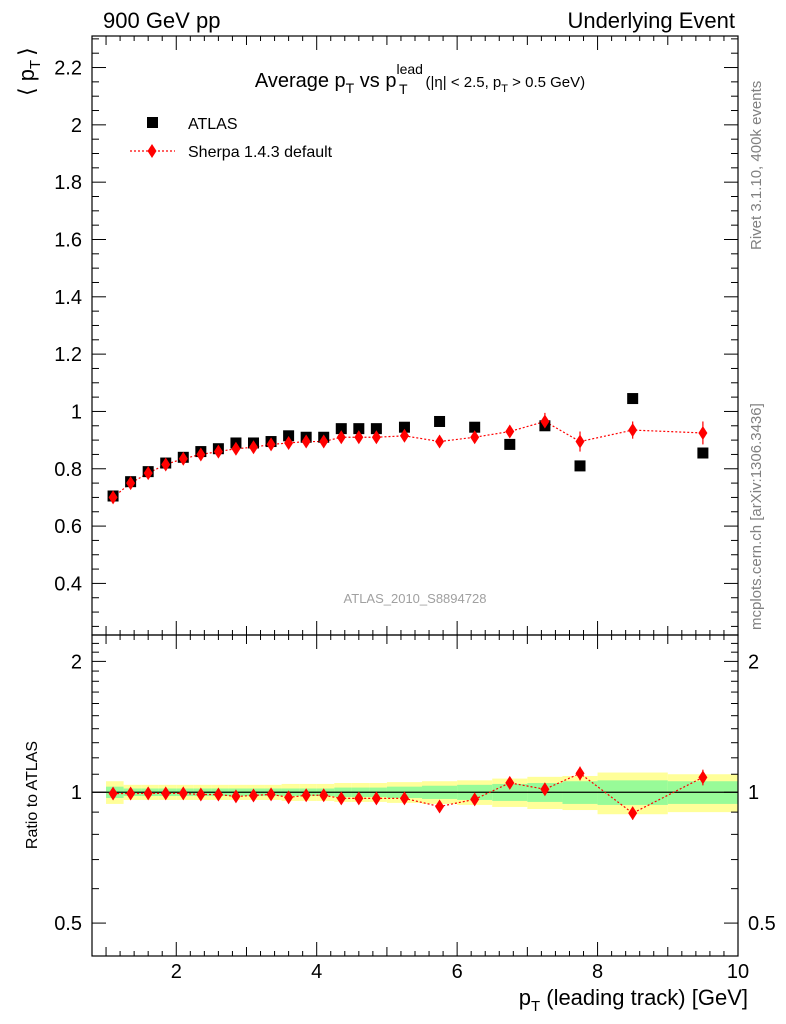 This screenshot has height=1024, width=786. Describe the element at coordinates (76, 662) in the screenshot. I see `ratio-y-tick-label: 2` at that location.